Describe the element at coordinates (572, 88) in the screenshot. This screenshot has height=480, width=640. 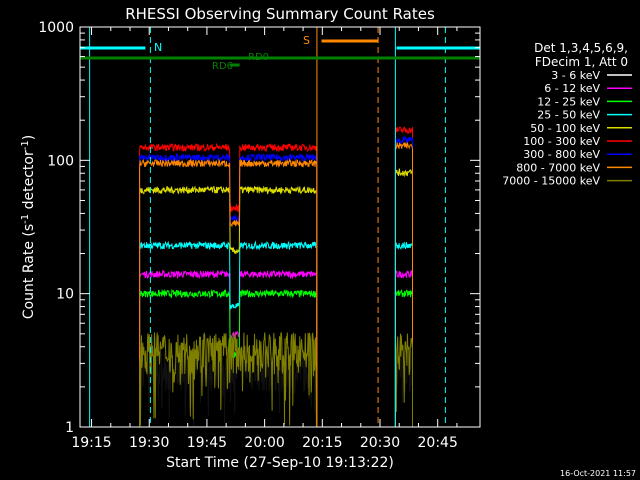
I see `legend-label: 6 - 12 keV` at that location.